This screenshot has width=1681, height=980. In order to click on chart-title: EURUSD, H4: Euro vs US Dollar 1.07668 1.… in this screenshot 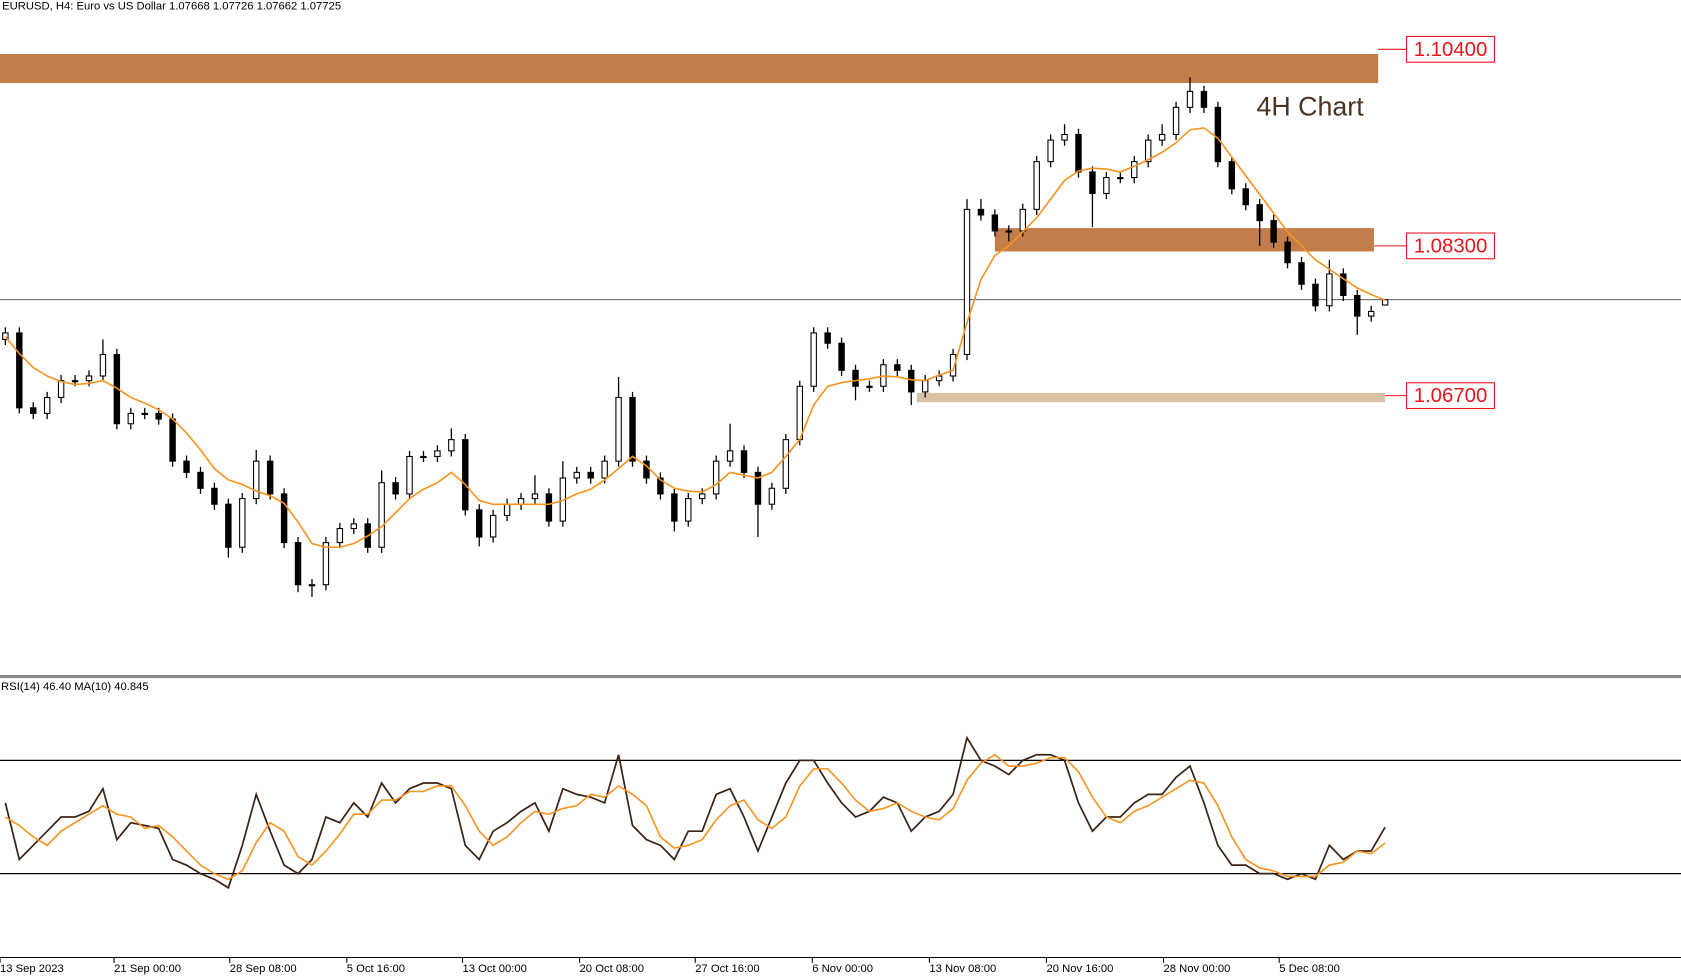, I will do `click(171, 6)`.